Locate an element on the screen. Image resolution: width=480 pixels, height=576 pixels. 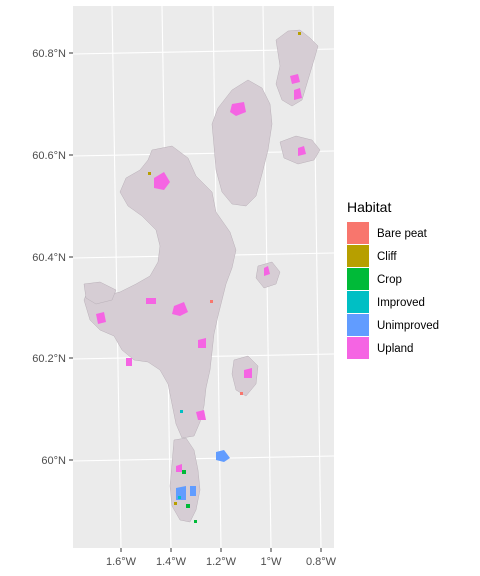
x-tick-labels: 1.6°W 1.4°W 1.2°W 1°W 0.8°W is located at coordinates (221, 562).